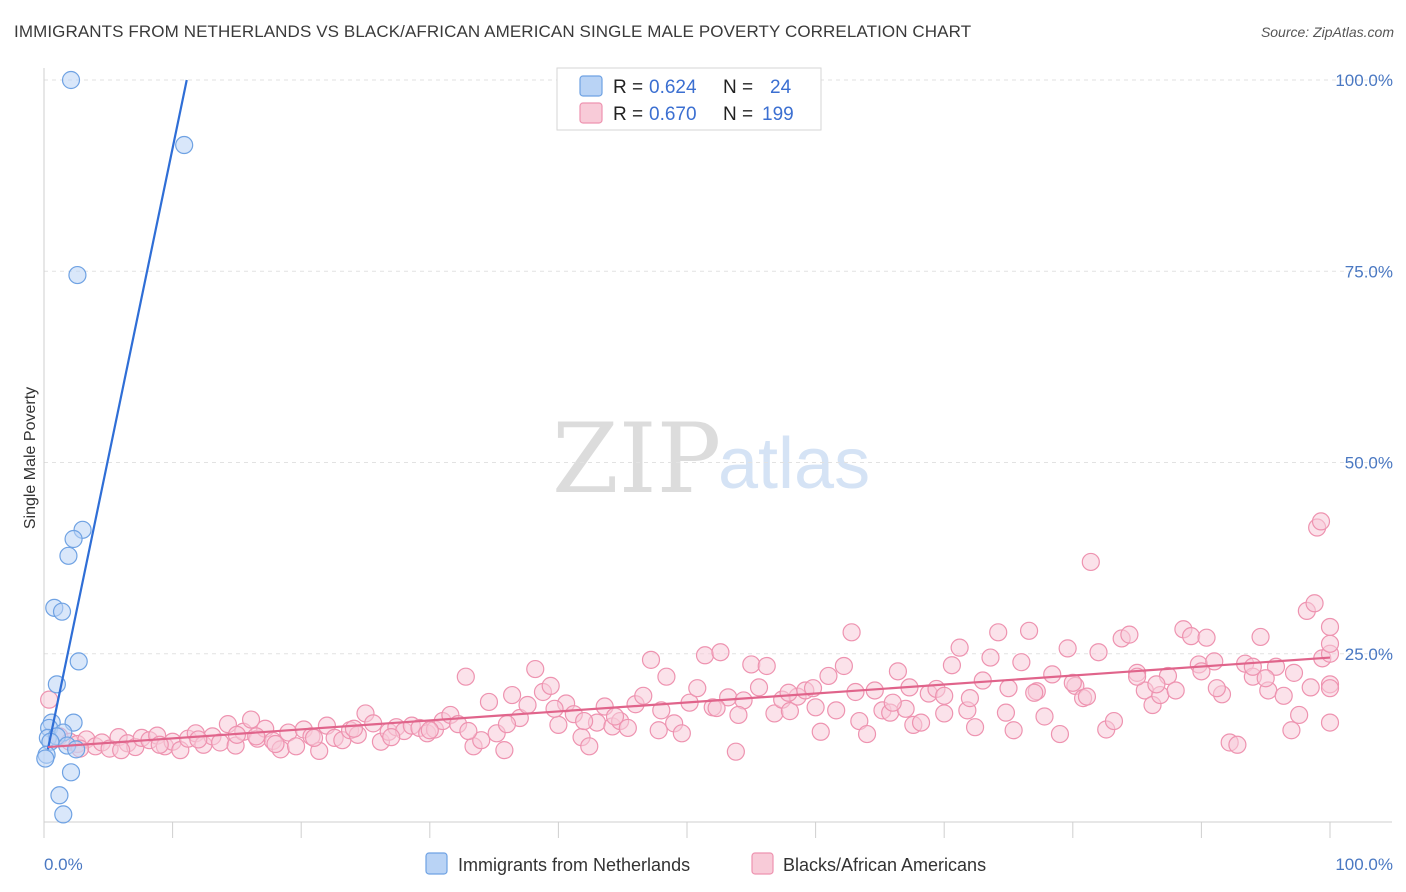  Describe the element at coordinates (794, 464) in the screenshot. I see `watermark-atlas: atlas` at that location.